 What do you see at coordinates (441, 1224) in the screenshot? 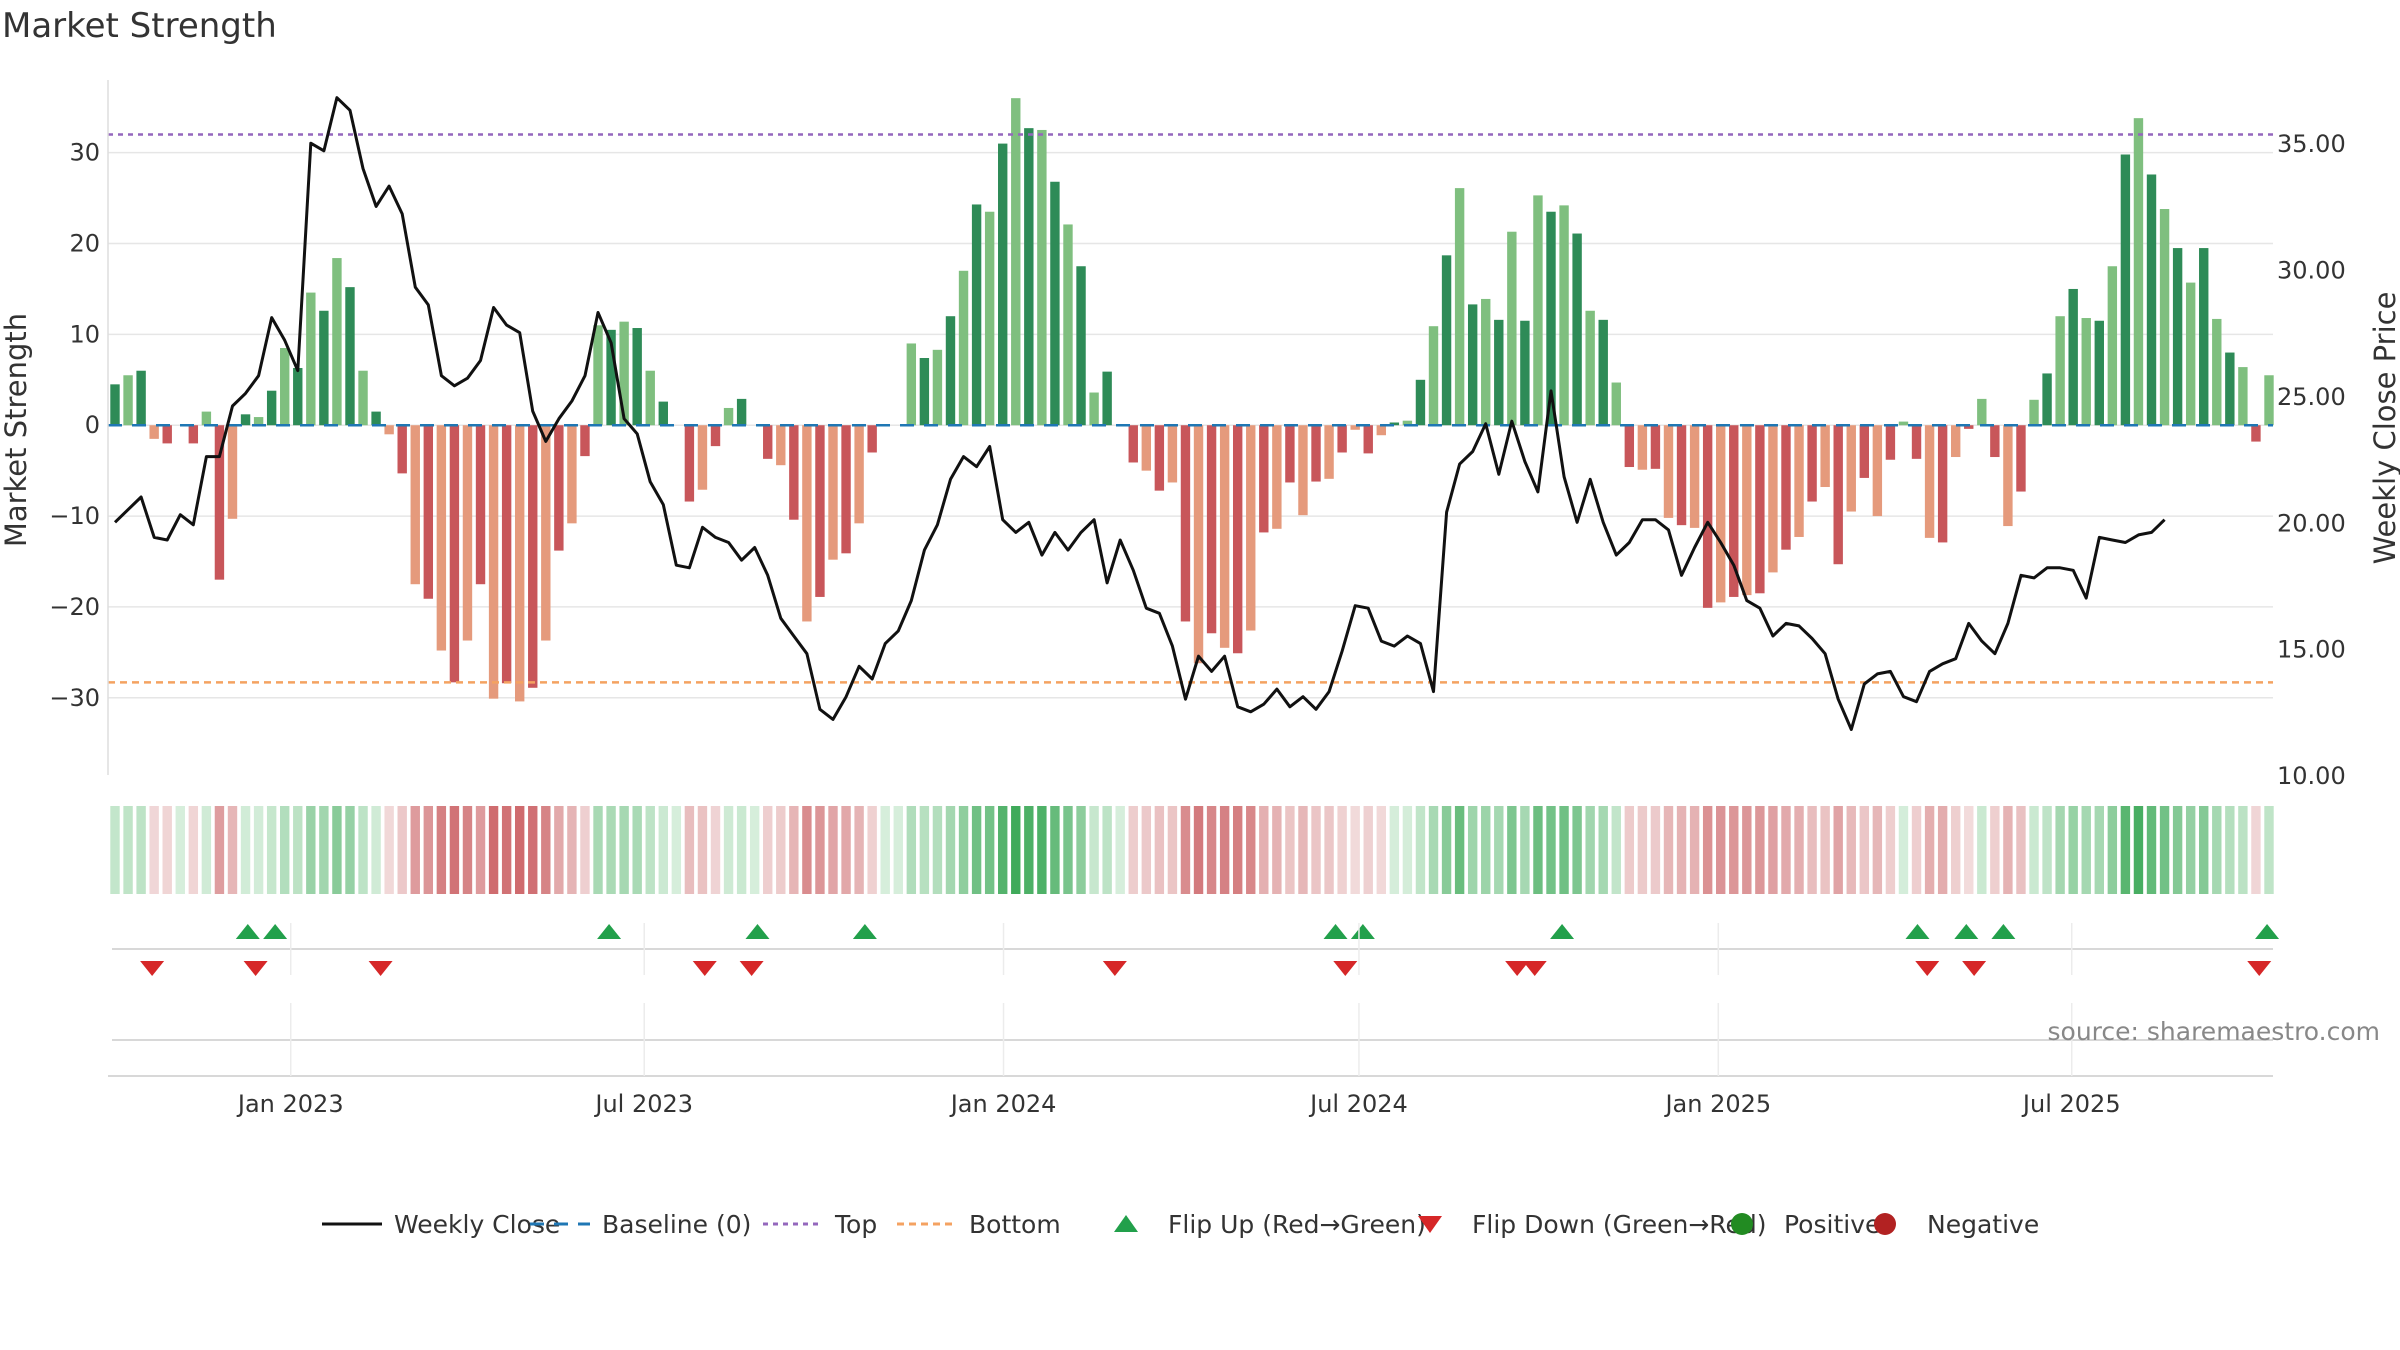
I see `legend-item-weekly_close: Weekly Close` at bounding box center [441, 1224].